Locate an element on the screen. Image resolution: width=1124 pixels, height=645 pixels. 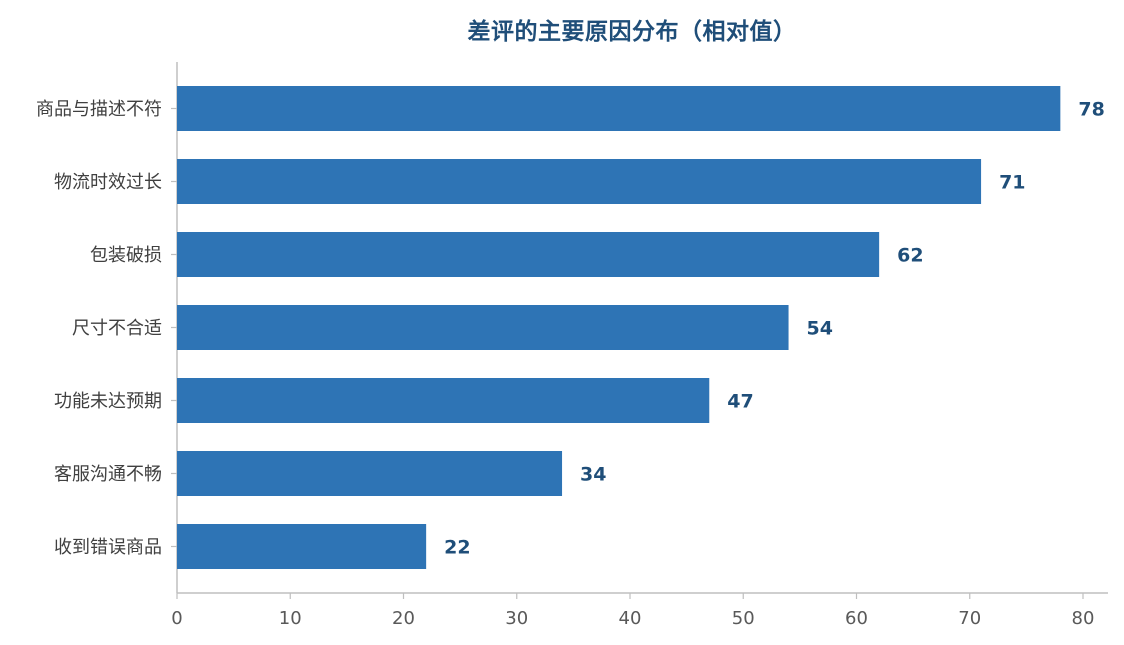
x-tick-label: 80 is located at coordinates (1083, 618).